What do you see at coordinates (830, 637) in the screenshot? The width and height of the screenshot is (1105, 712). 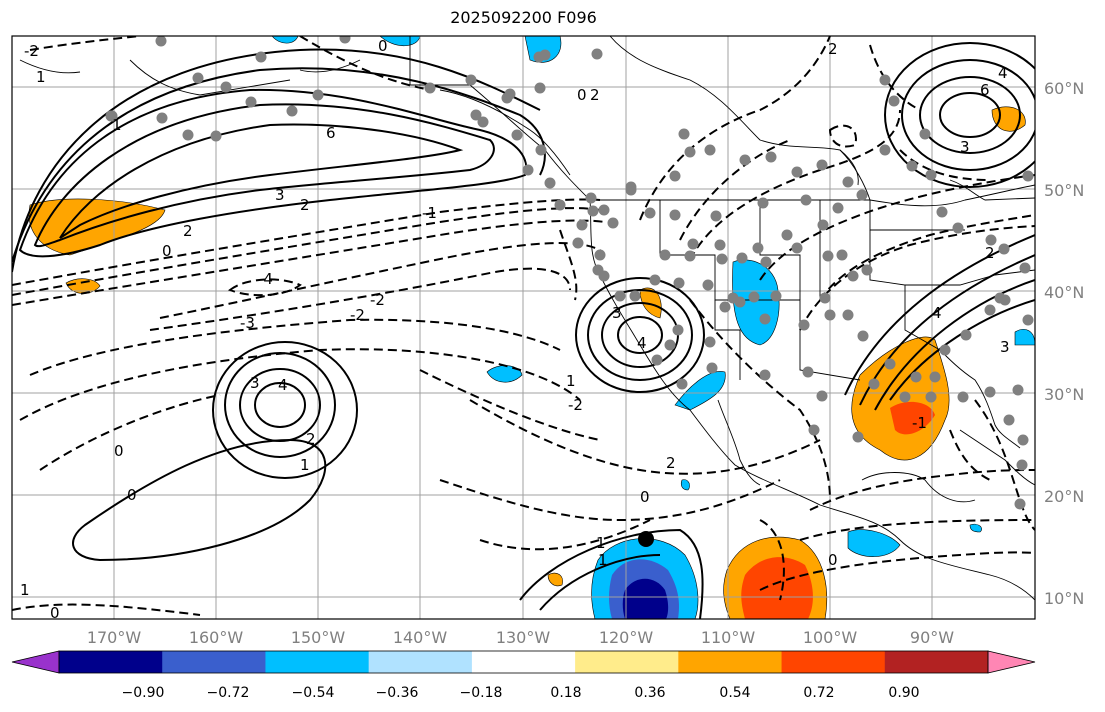 I see `lon-label: 100°W` at bounding box center [830, 637].